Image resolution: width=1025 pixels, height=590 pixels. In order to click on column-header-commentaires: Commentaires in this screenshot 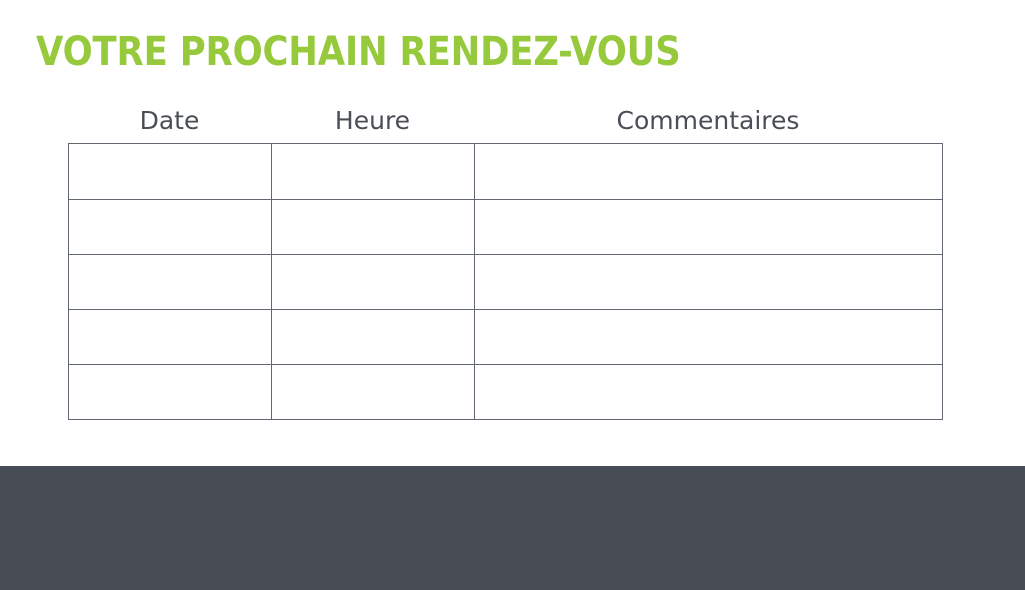, I will do `click(708, 120)`.